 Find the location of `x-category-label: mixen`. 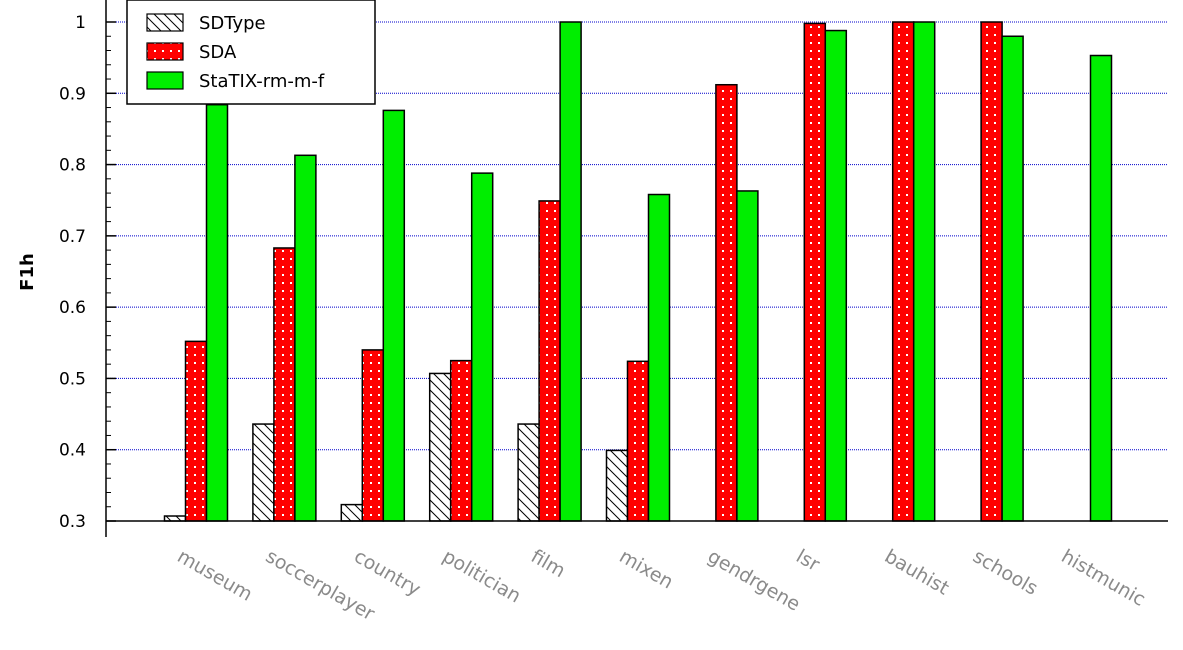

x-category-label: mixen is located at coordinates (646, 569).